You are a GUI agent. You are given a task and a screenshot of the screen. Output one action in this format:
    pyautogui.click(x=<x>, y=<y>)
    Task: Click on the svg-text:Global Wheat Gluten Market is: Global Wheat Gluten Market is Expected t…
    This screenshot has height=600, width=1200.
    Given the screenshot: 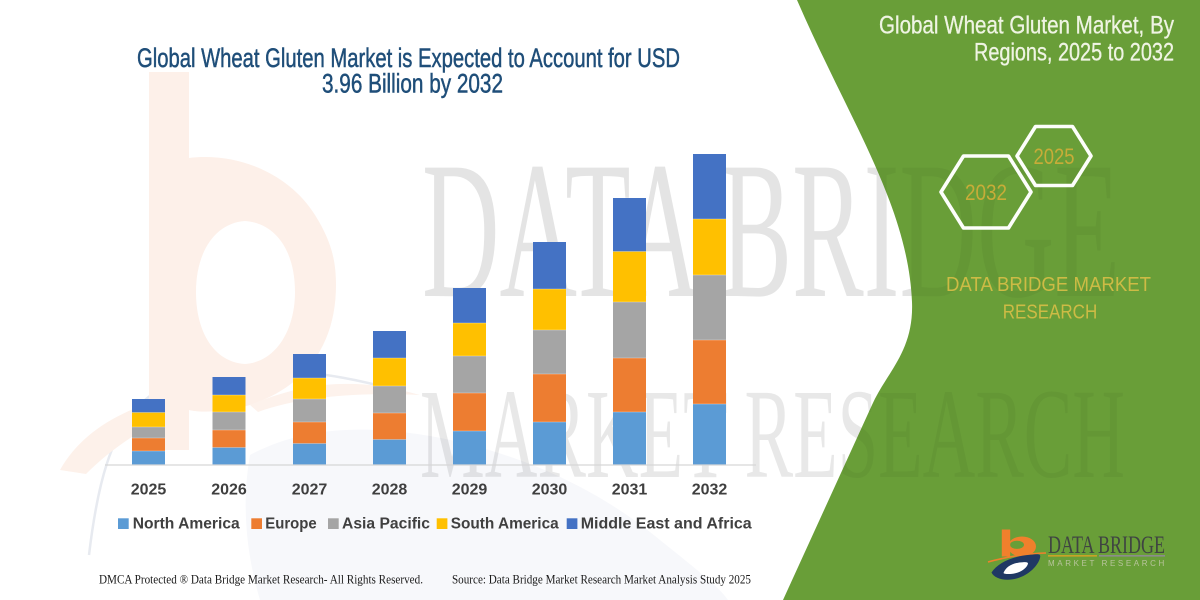 What is the action you would take?
    pyautogui.click(x=408, y=58)
    